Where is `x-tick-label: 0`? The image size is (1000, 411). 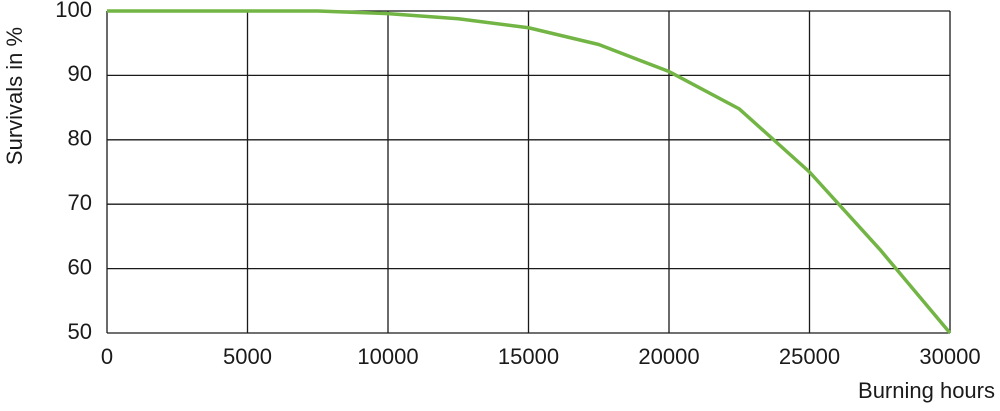
x-tick-label: 0 is located at coordinates (107, 356).